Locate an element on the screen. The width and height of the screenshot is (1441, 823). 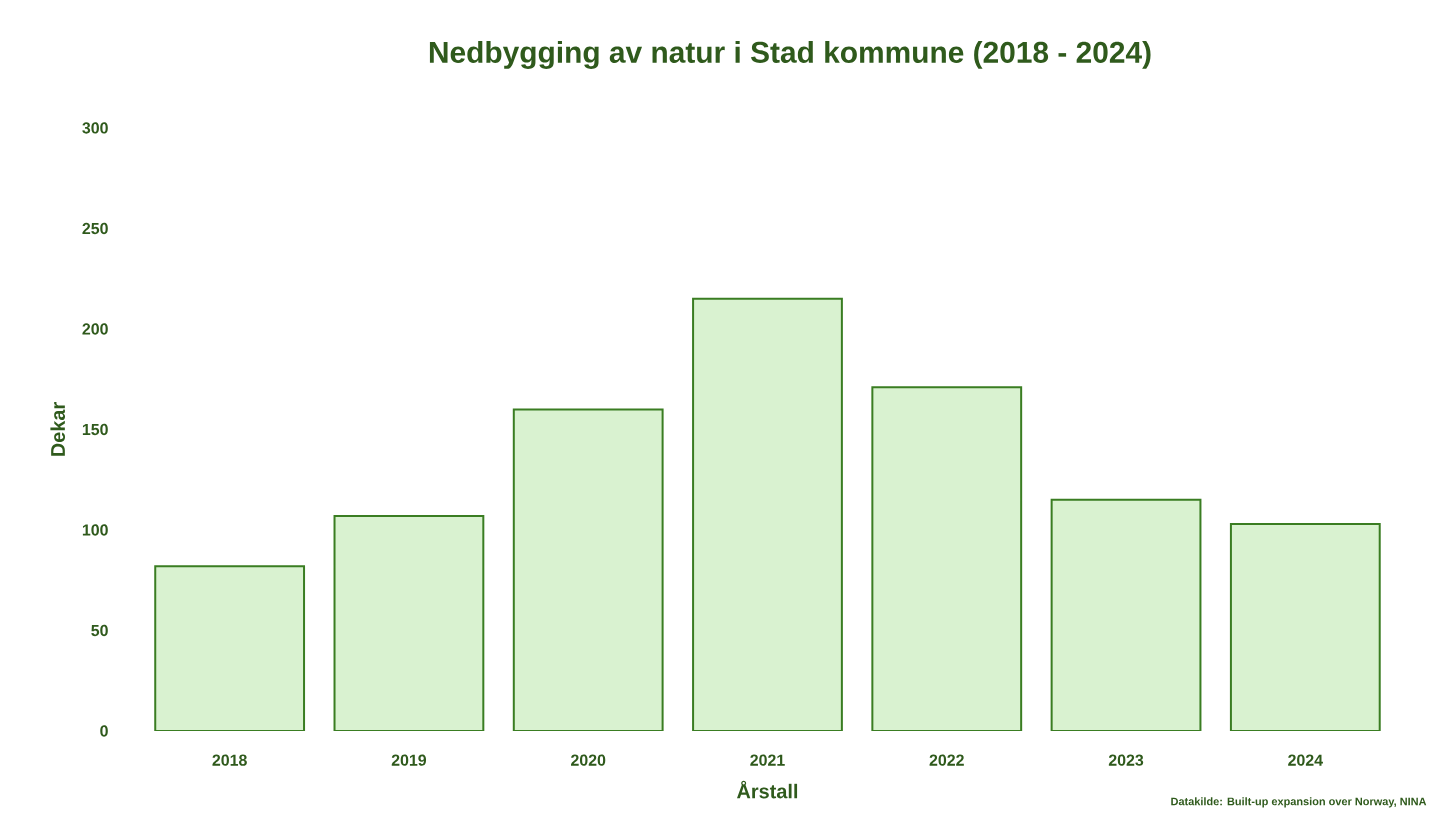
y-tick-label: 150 is located at coordinates (95, 429).